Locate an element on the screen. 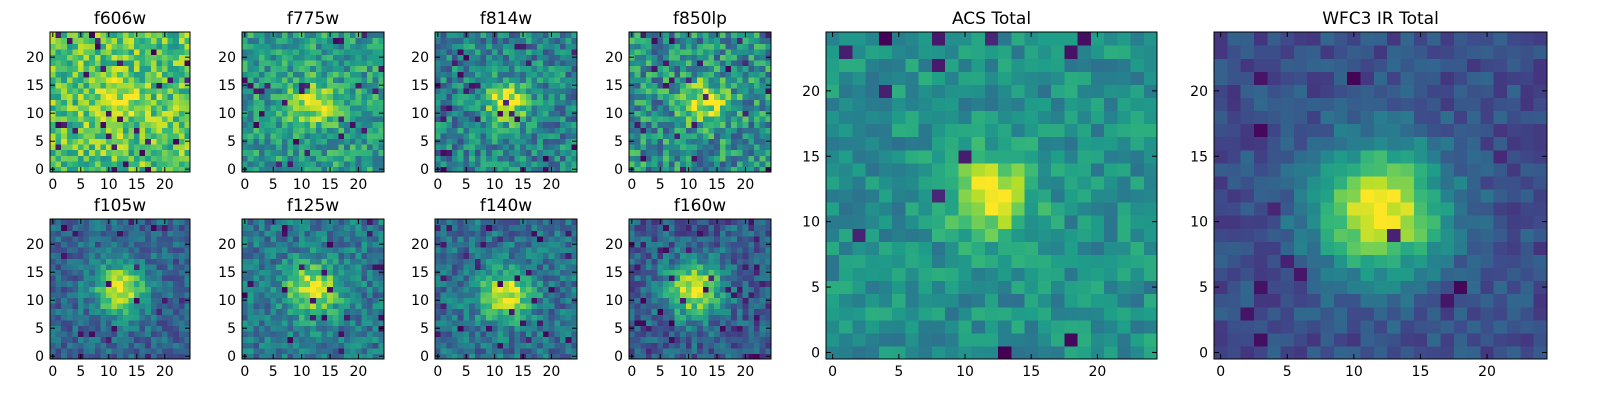 The image size is (1600, 400). y-tick-label: 15 is located at coordinates (227, 86).